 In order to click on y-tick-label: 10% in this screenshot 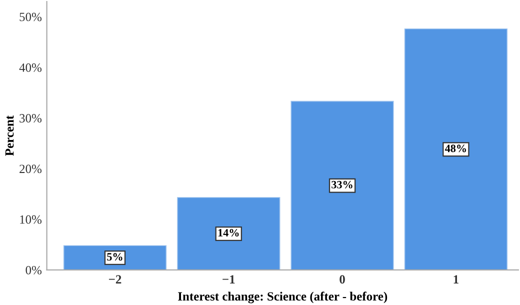, I will do `click(31, 219)`.